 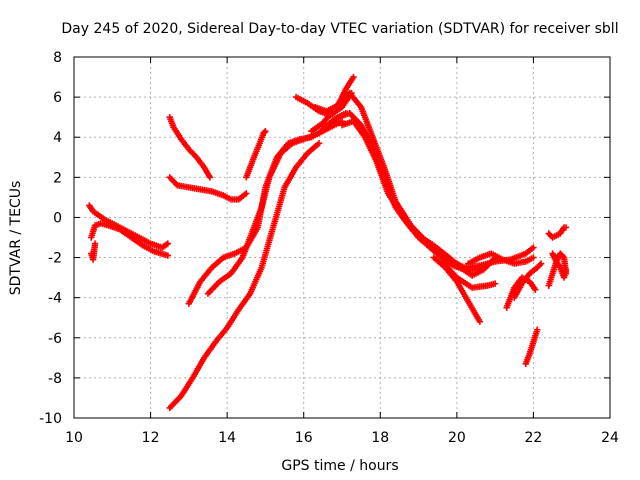 What do you see at coordinates (339, 466) in the screenshot?
I see `x-axis-label: GPS time / hours` at bounding box center [339, 466].